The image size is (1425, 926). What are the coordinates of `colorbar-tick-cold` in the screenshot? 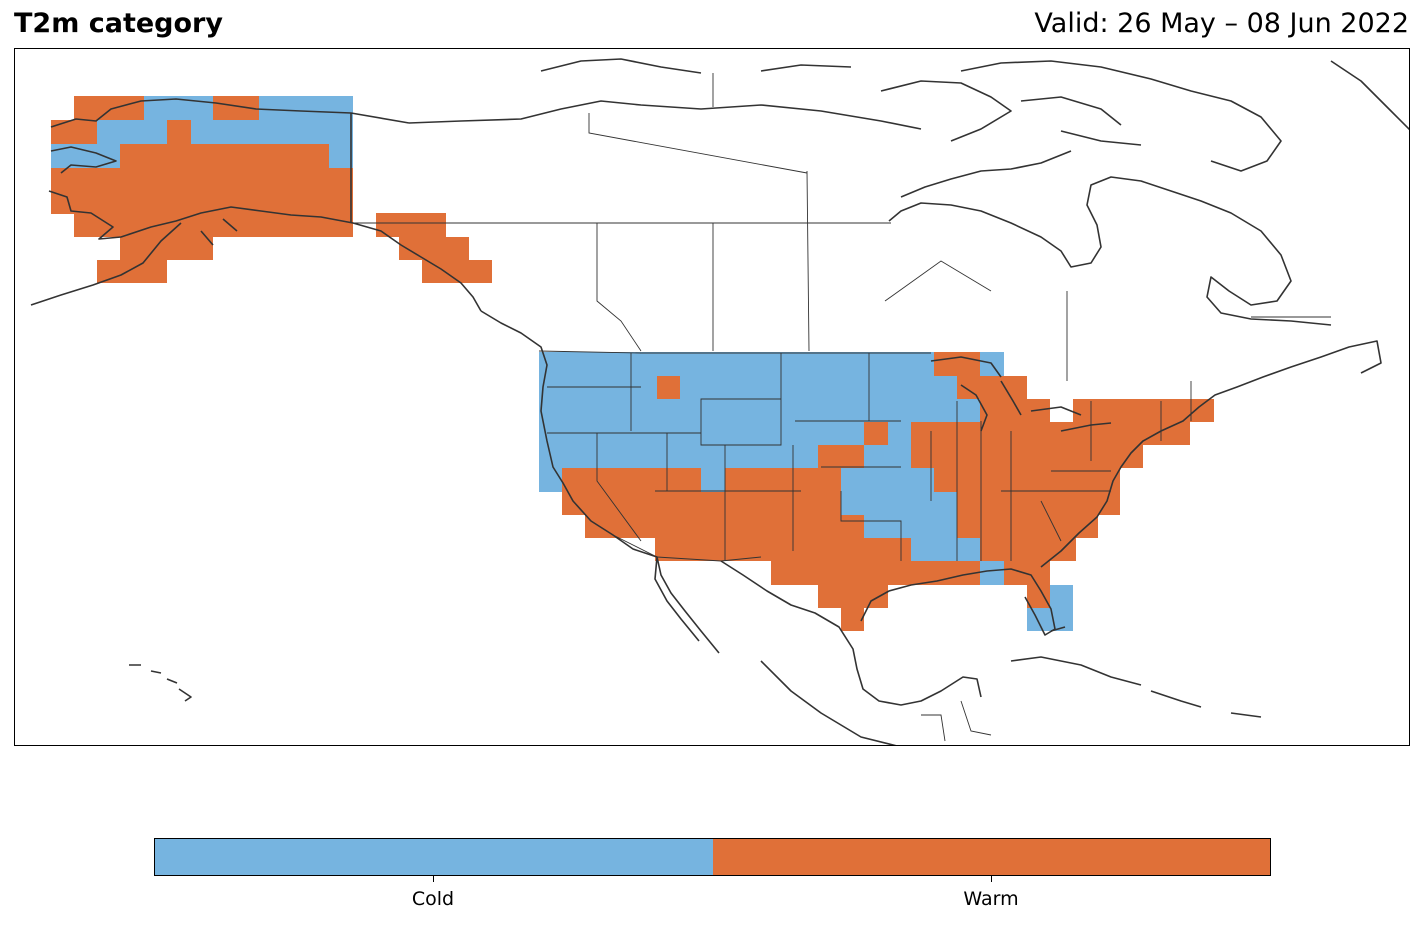 It's located at (433, 879).